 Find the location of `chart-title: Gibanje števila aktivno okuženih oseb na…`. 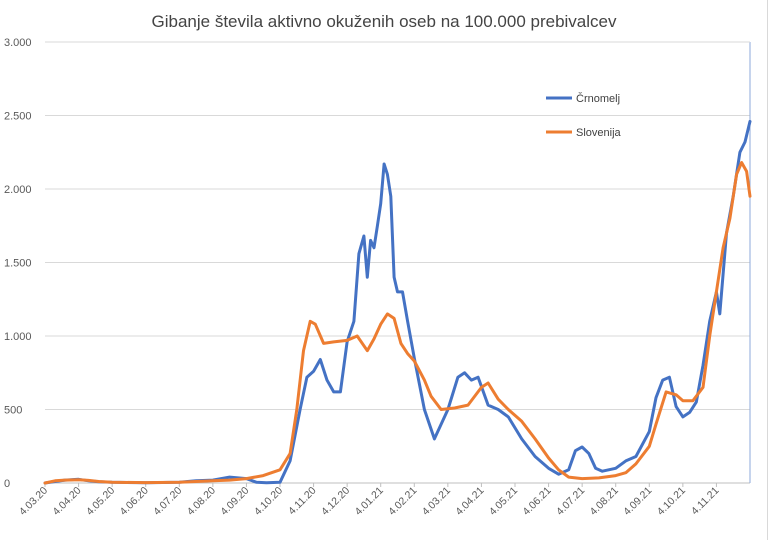

chart-title: Gibanje števila aktivno okuženih oseb na… is located at coordinates (384, 21).